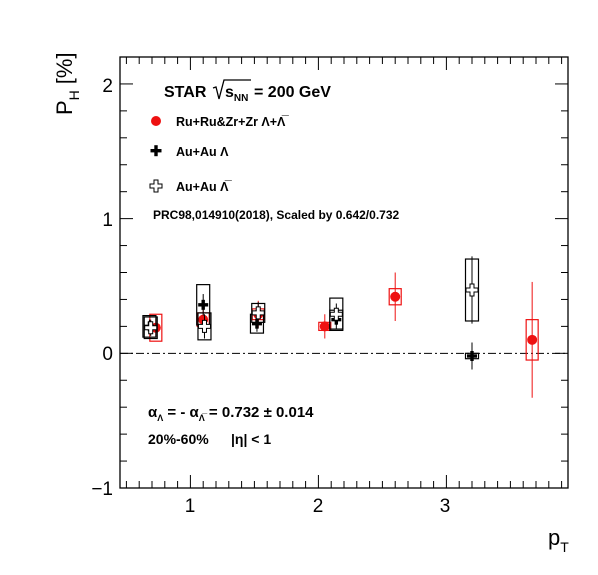  I want to click on sqrt-sign, so click(231, 89).